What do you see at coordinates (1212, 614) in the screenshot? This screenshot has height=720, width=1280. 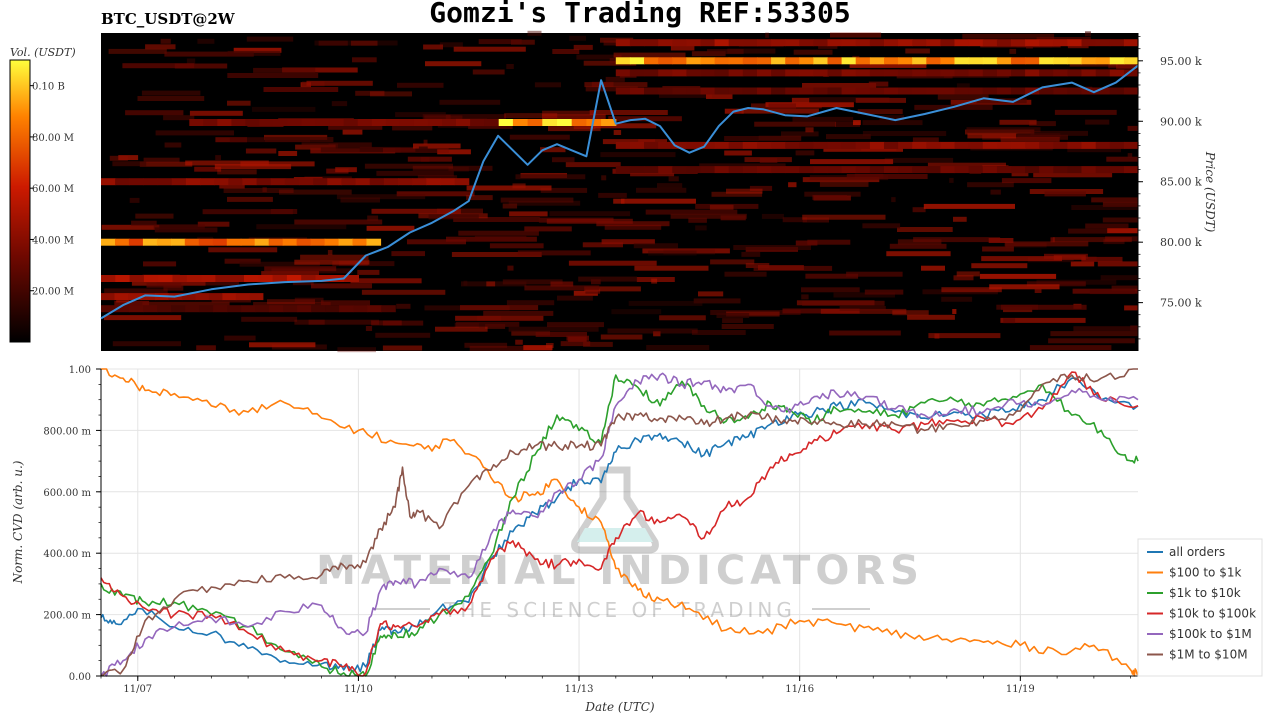 I see `legend-entry: $10k to $100k` at bounding box center [1212, 614].